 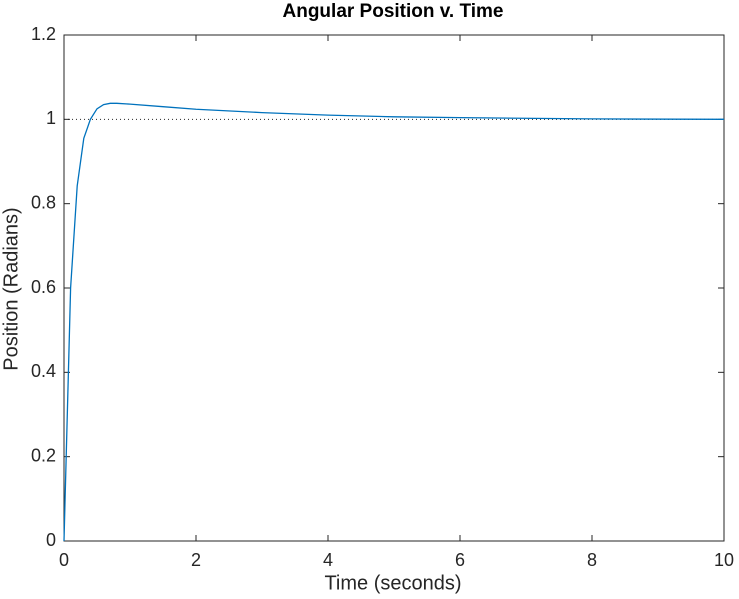 I want to click on x-tick-label: 10, so click(x=724, y=560).